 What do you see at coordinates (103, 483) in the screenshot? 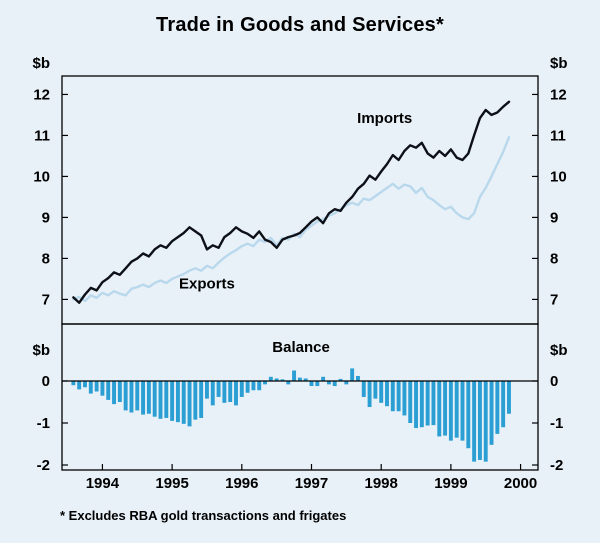
I see `x-tick-label: 1994` at bounding box center [103, 483].